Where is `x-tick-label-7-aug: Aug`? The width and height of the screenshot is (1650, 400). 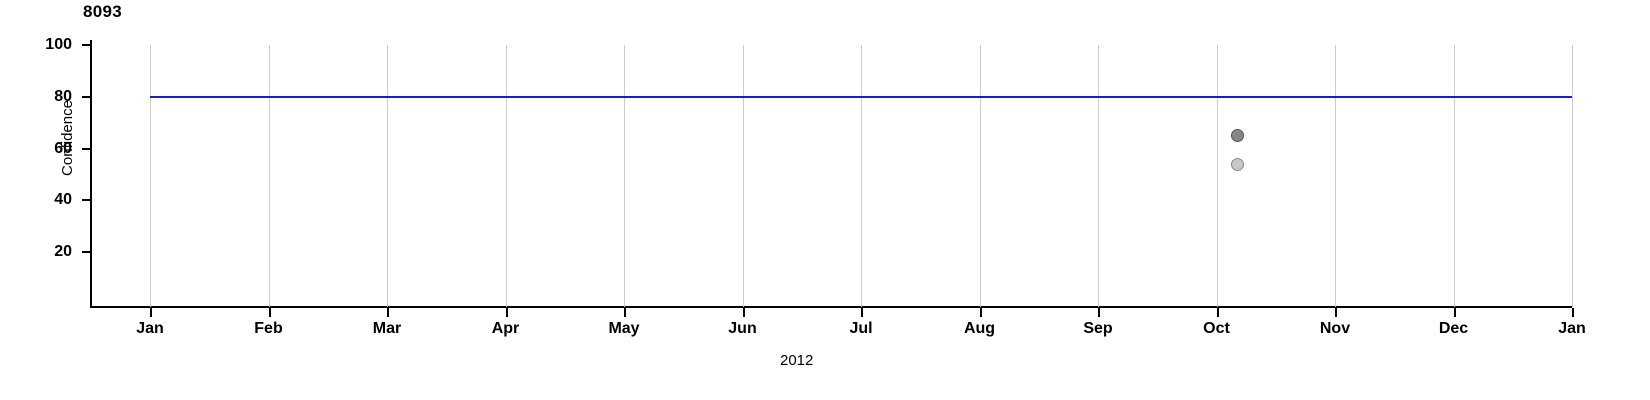
x-tick-label-7-aug: Aug is located at coordinates (979, 328).